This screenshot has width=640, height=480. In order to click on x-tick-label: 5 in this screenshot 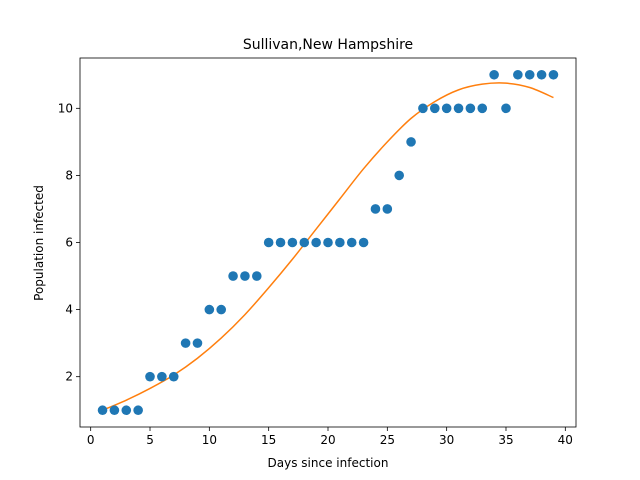, I will do `click(150, 440)`.